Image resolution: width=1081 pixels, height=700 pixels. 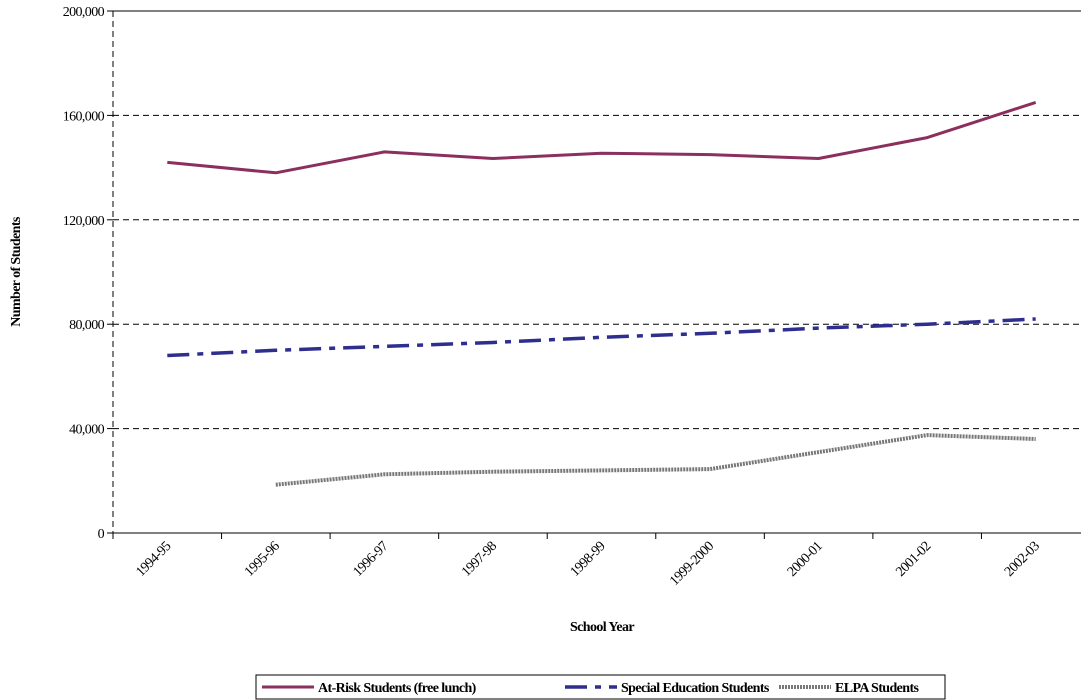 I want to click on x-tick-label-2: 1996-97, so click(x=371, y=559).